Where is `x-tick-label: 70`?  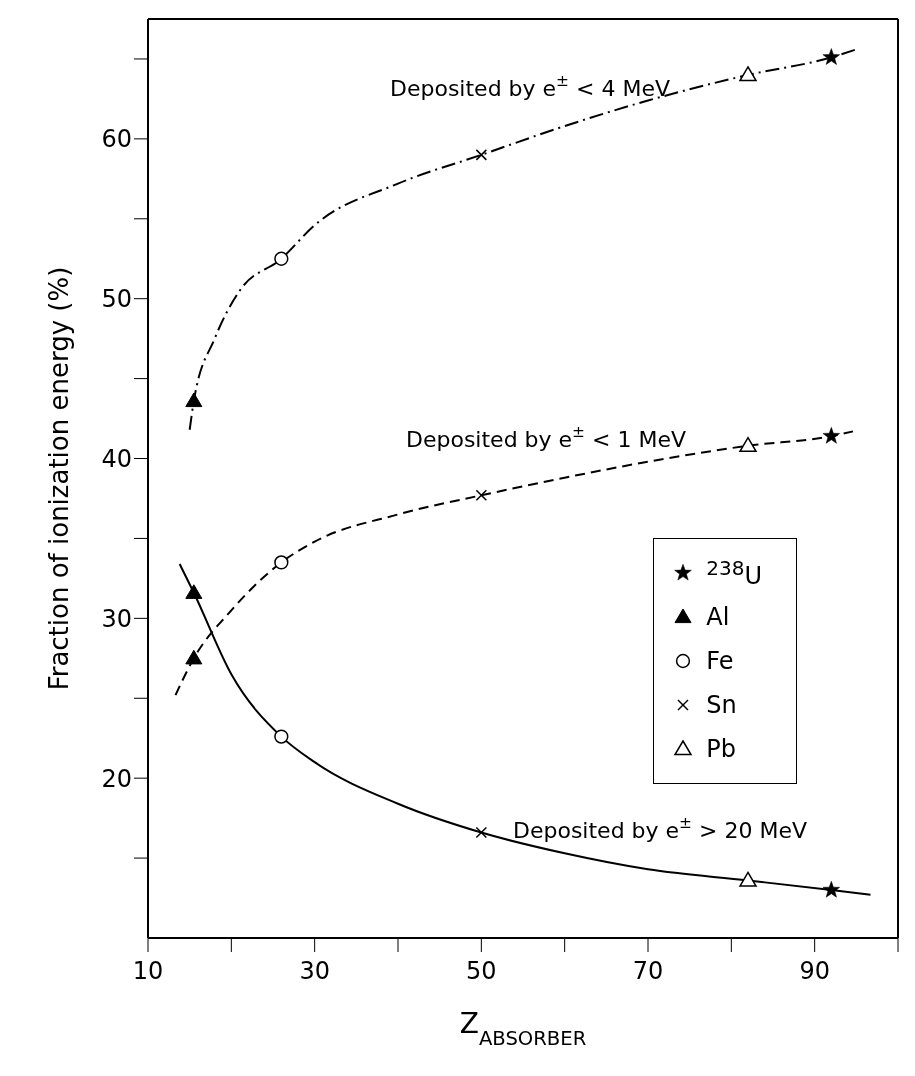 x-tick-label: 70 is located at coordinates (648, 971).